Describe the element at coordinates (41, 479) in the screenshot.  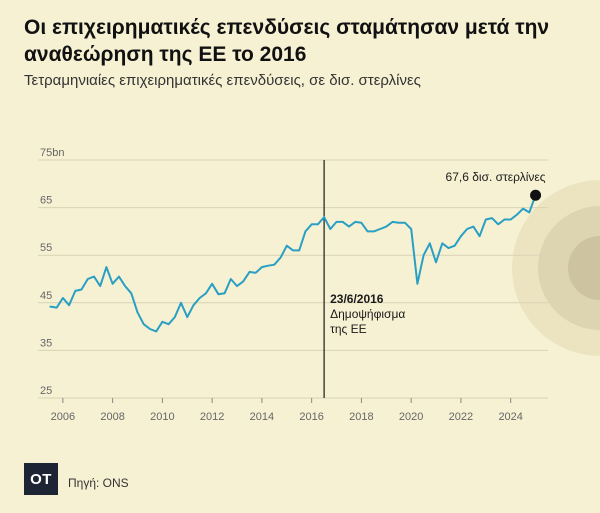
I see `brand-logo: OT` at that location.